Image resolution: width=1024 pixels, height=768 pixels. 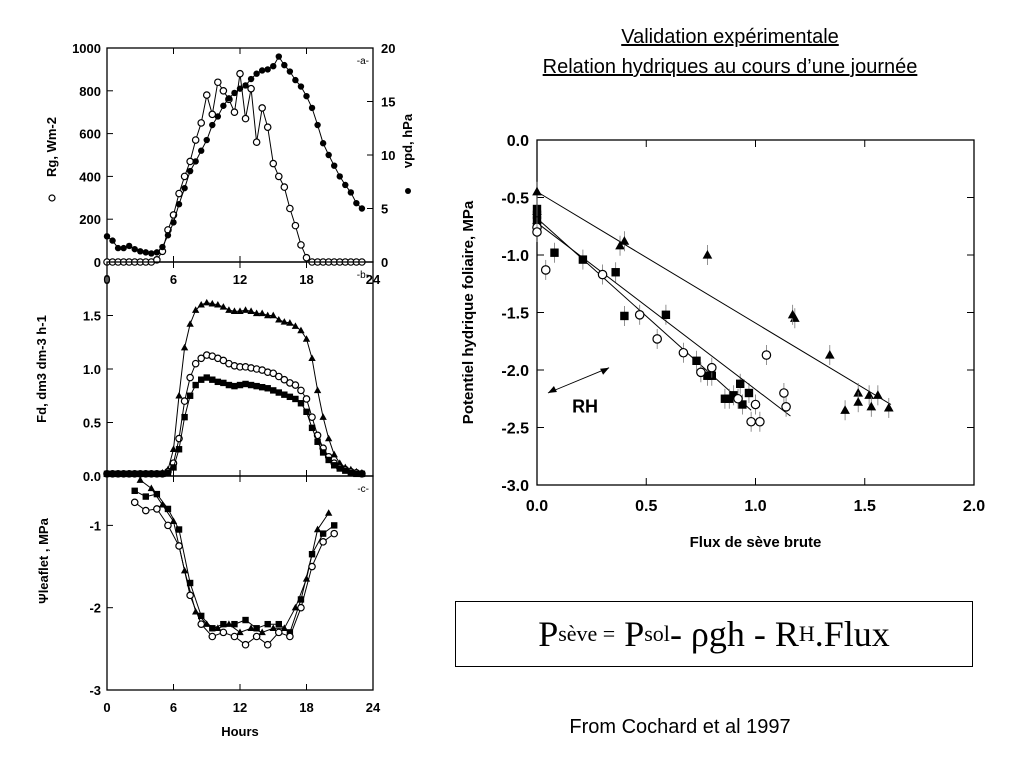 What do you see at coordinates (95, 690) in the screenshot?
I see `y-tick-label: -3` at bounding box center [95, 690].